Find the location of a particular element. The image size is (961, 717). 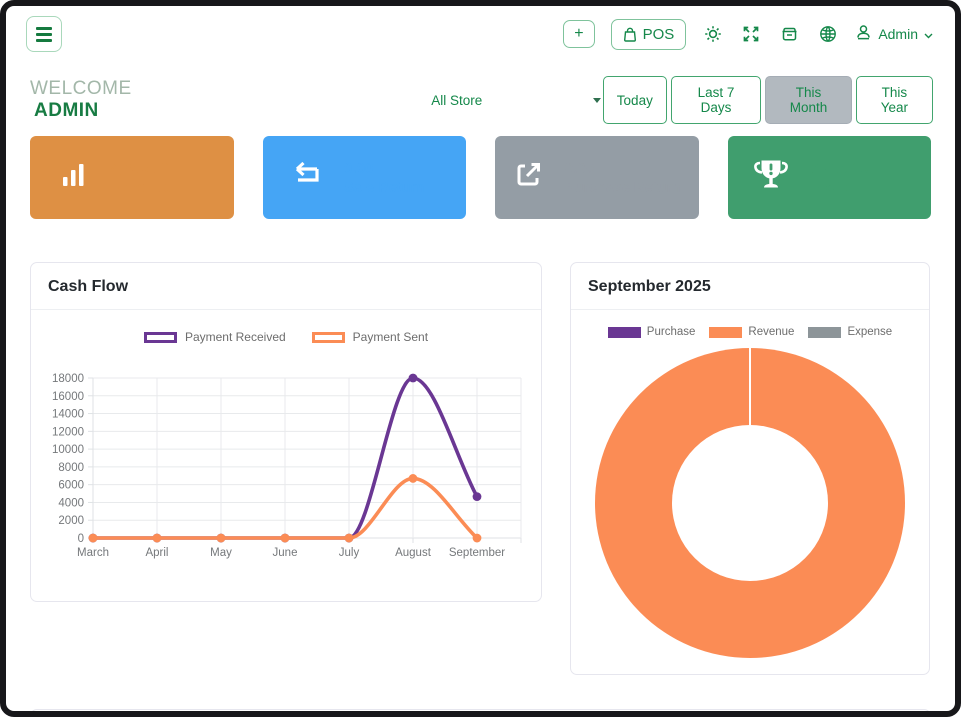

legend-item-purchase: Purchase is located at coordinates (651, 332).